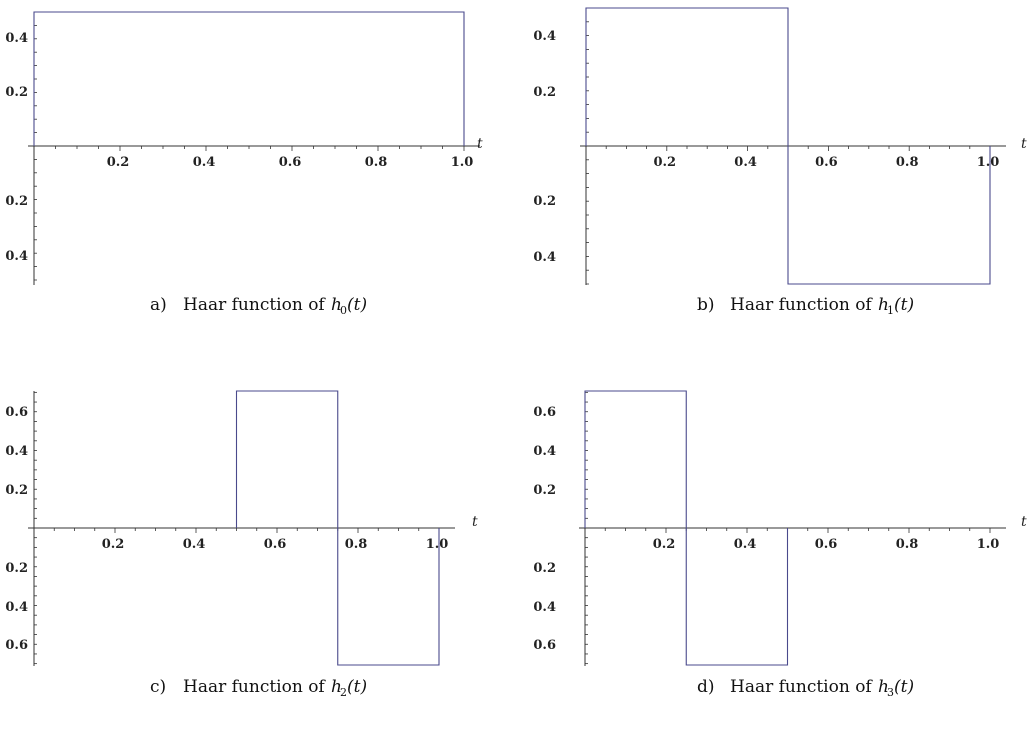 Image resolution: width=1028 pixels, height=735 pixels. What do you see at coordinates (890, 310) in the screenshot?
I see `caption-subscript: 1` at bounding box center [890, 310].